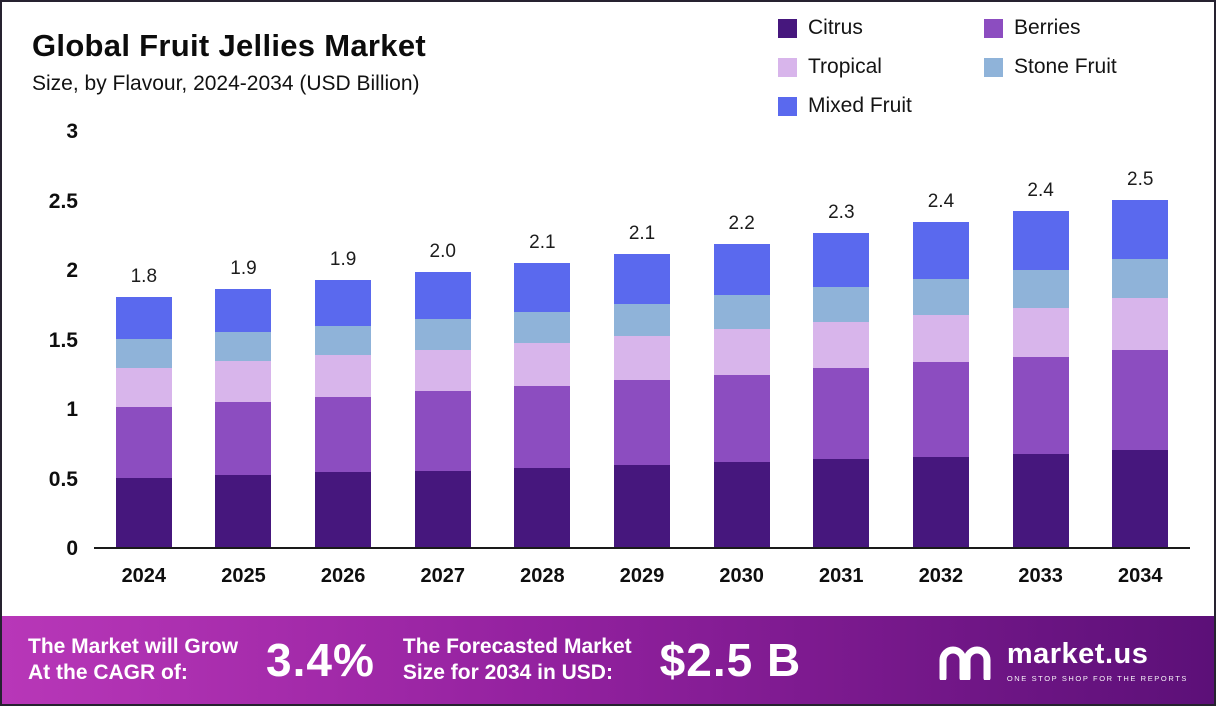 The image size is (1216, 706). What do you see at coordinates (442, 576) in the screenshot?
I see `x-tick-label: 2027` at bounding box center [442, 576].